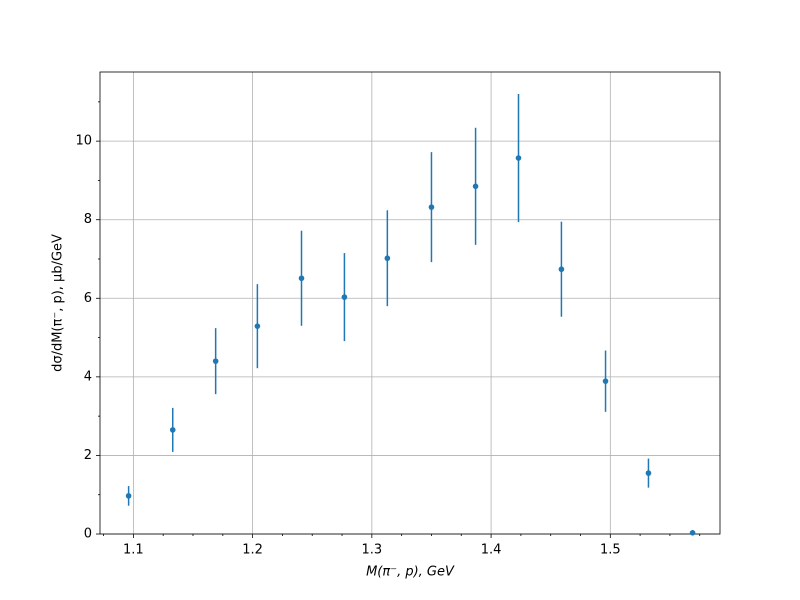  Describe the element at coordinates (88, 455) in the screenshot. I see `y-tick-label: 2` at that location.